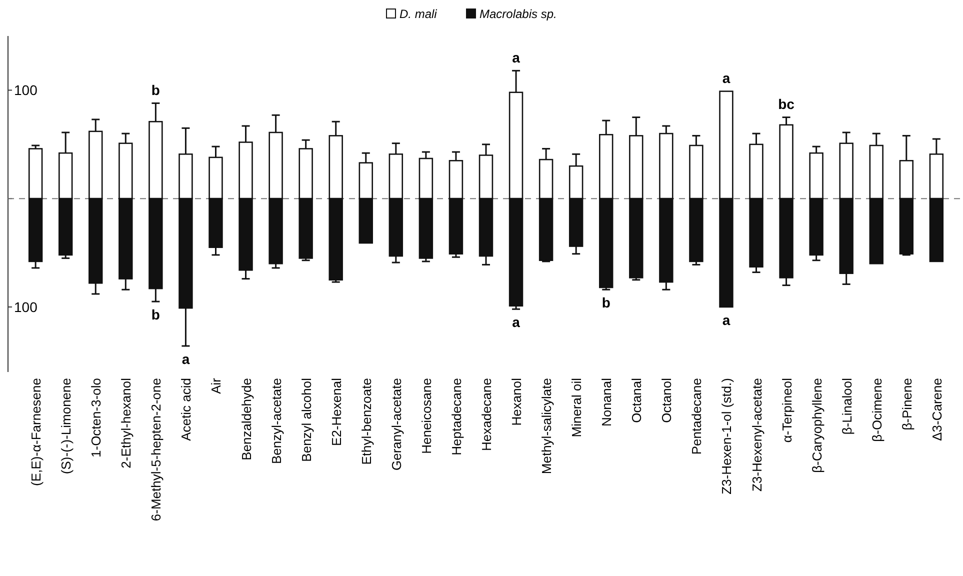  Describe the element at coordinates (156, 450) in the screenshot. I see `x-tick-label: 6-Methyl-5-hepten-2-one` at that location.